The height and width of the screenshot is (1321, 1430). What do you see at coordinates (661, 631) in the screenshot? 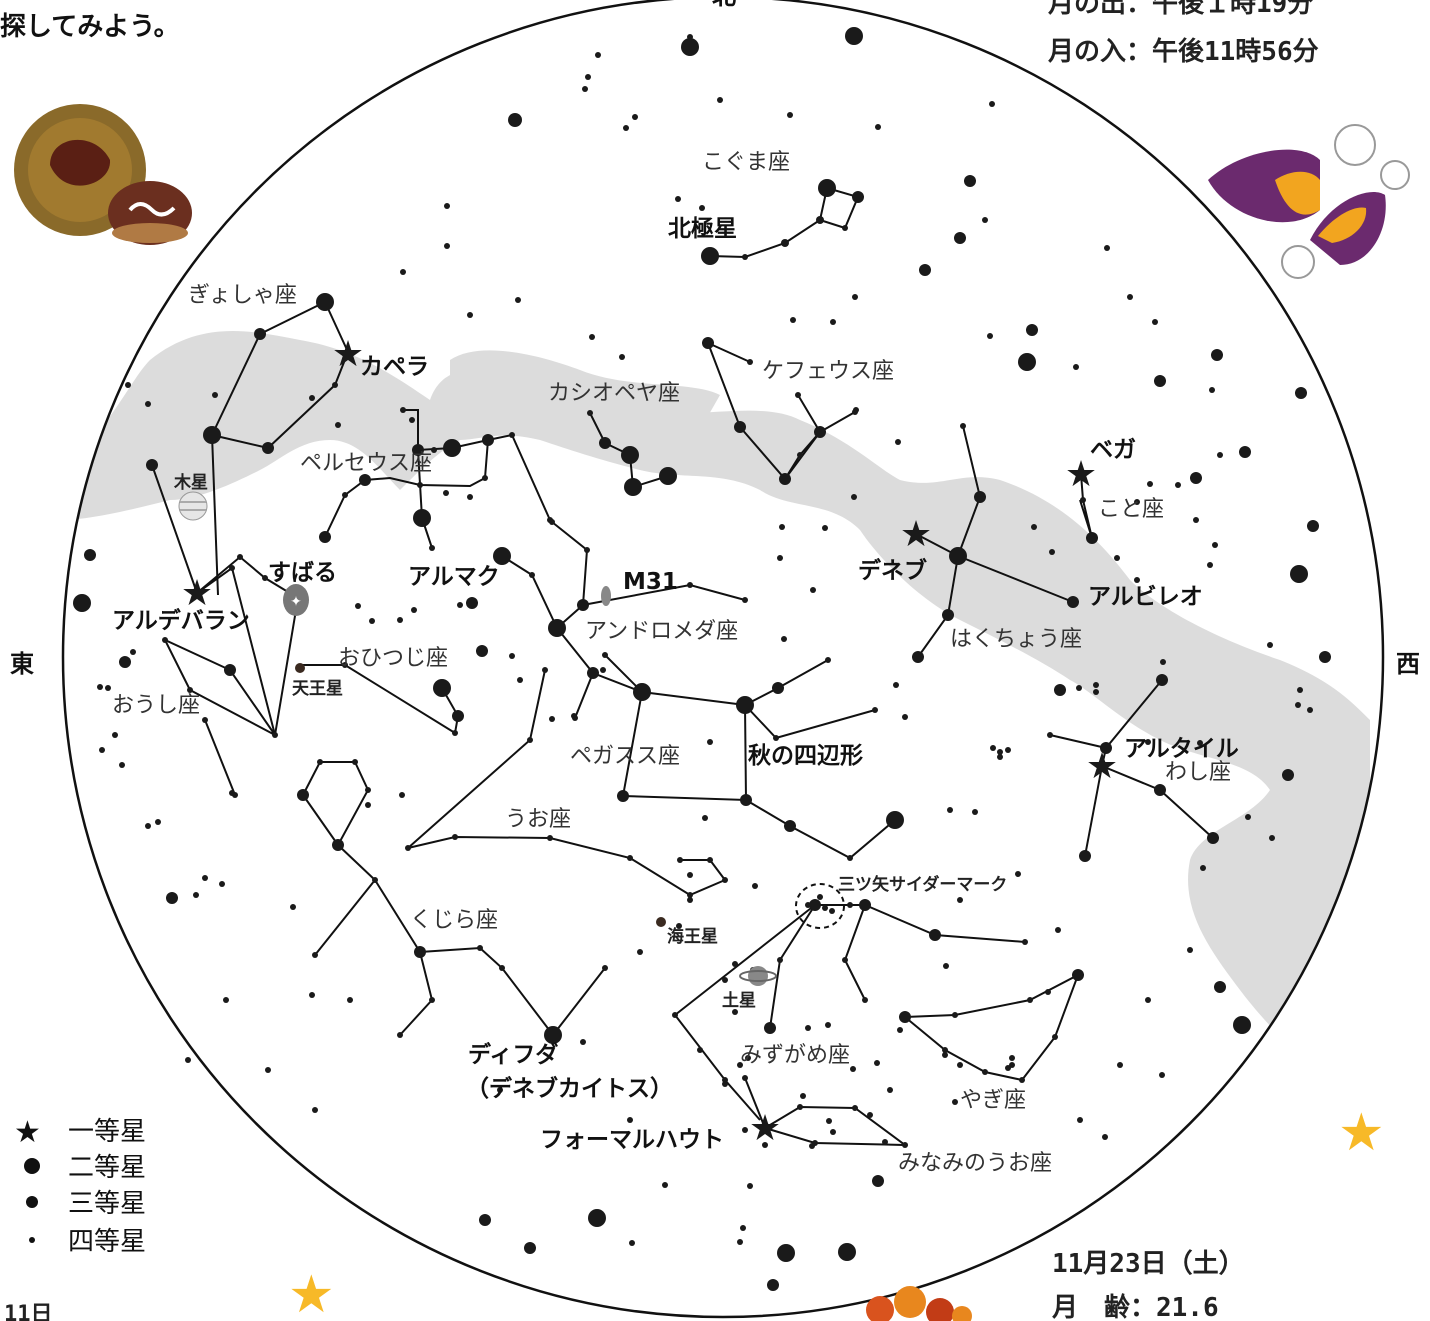
I see `andromeda-label: アンドロメダ座` at bounding box center [661, 631].